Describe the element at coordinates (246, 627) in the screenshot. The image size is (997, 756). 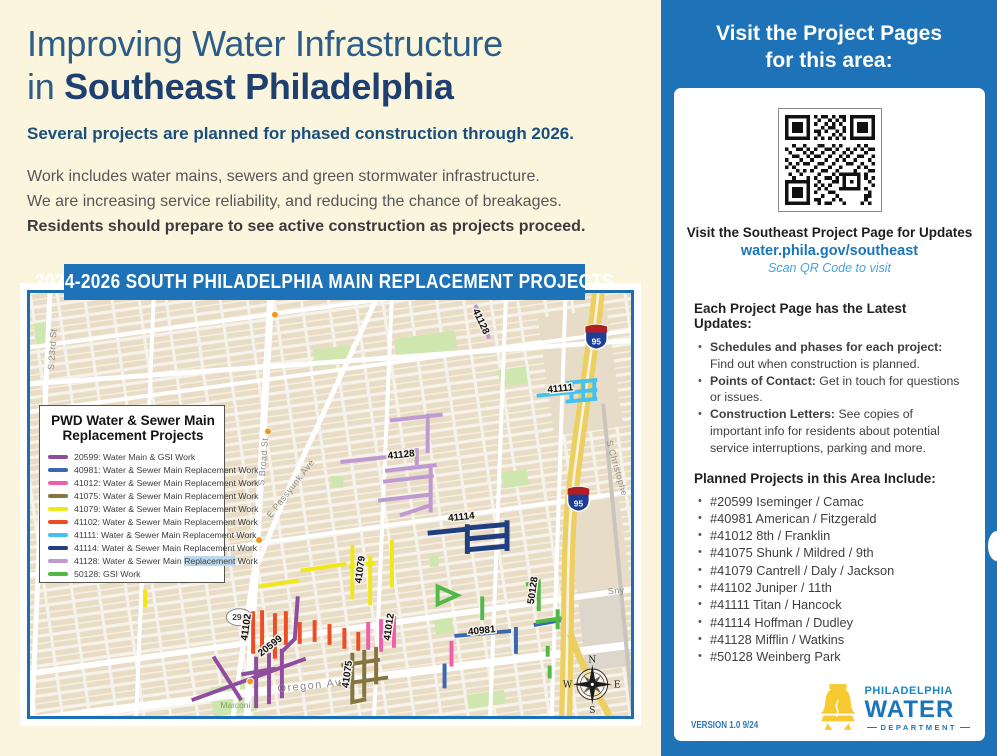
I see `map-label-41102: 41102` at that location.